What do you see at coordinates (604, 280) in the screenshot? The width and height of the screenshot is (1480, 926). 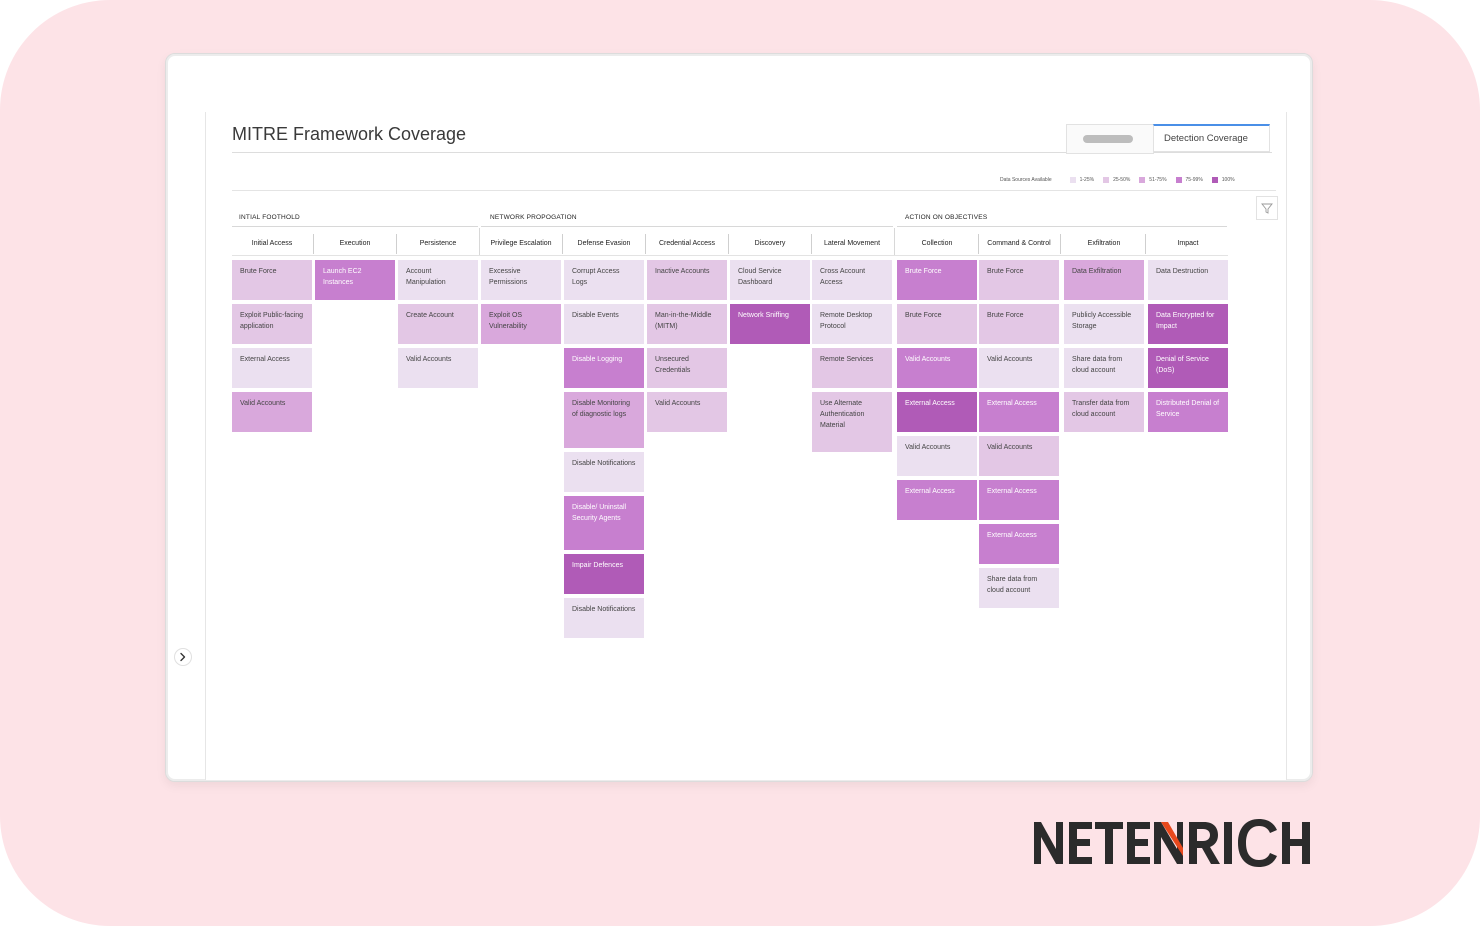 I see `technique-cell: Corrupt Access Logs` at bounding box center [604, 280].